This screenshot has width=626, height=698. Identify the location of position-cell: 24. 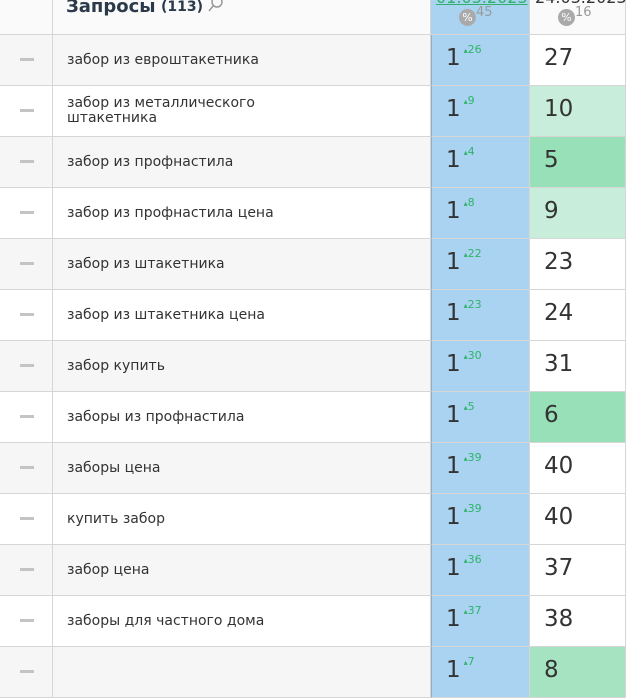
(578, 315).